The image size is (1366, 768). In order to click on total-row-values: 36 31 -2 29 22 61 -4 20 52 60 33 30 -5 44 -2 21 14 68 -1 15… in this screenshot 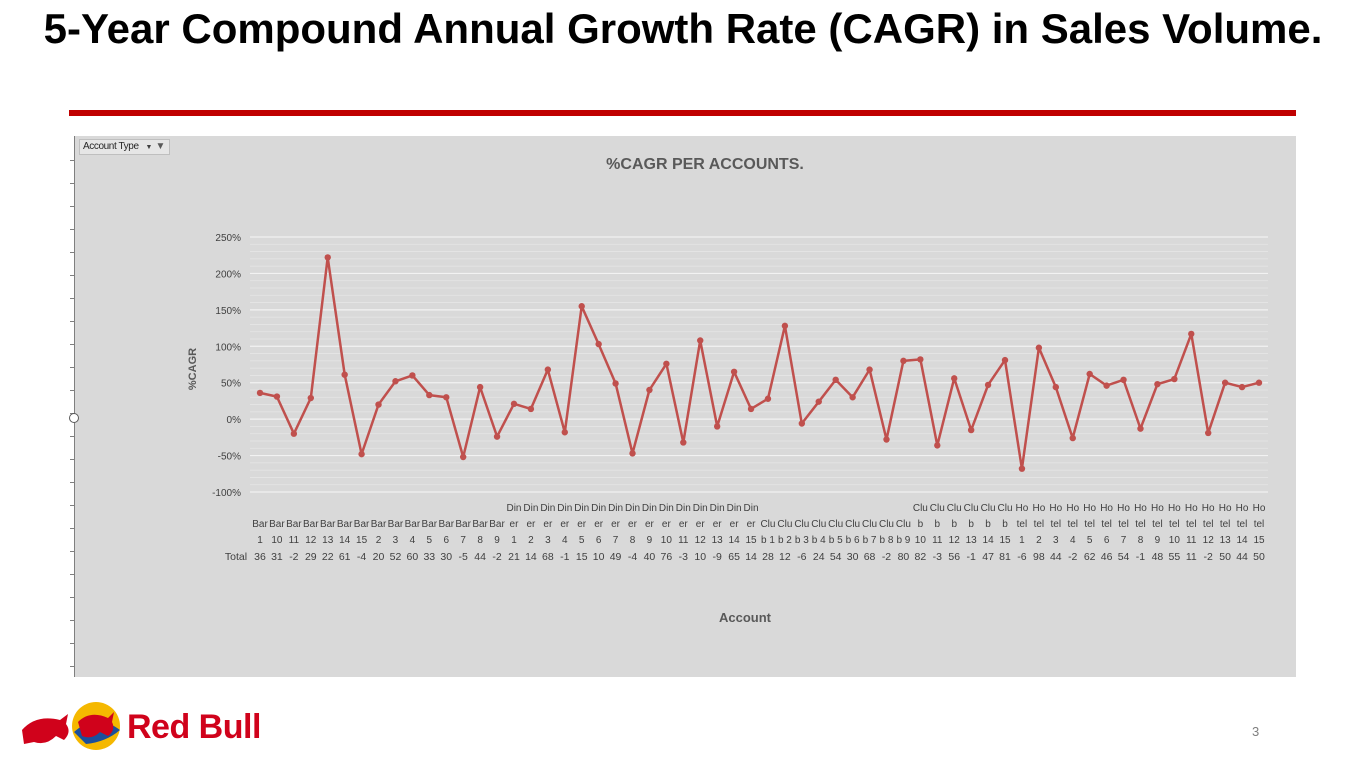, I will do `click(759, 557)`.